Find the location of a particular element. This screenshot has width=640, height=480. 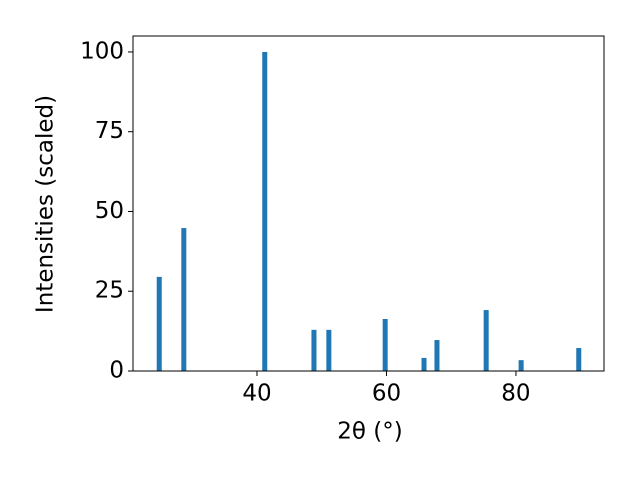

y-tick-label: 50 is located at coordinates (109, 211).